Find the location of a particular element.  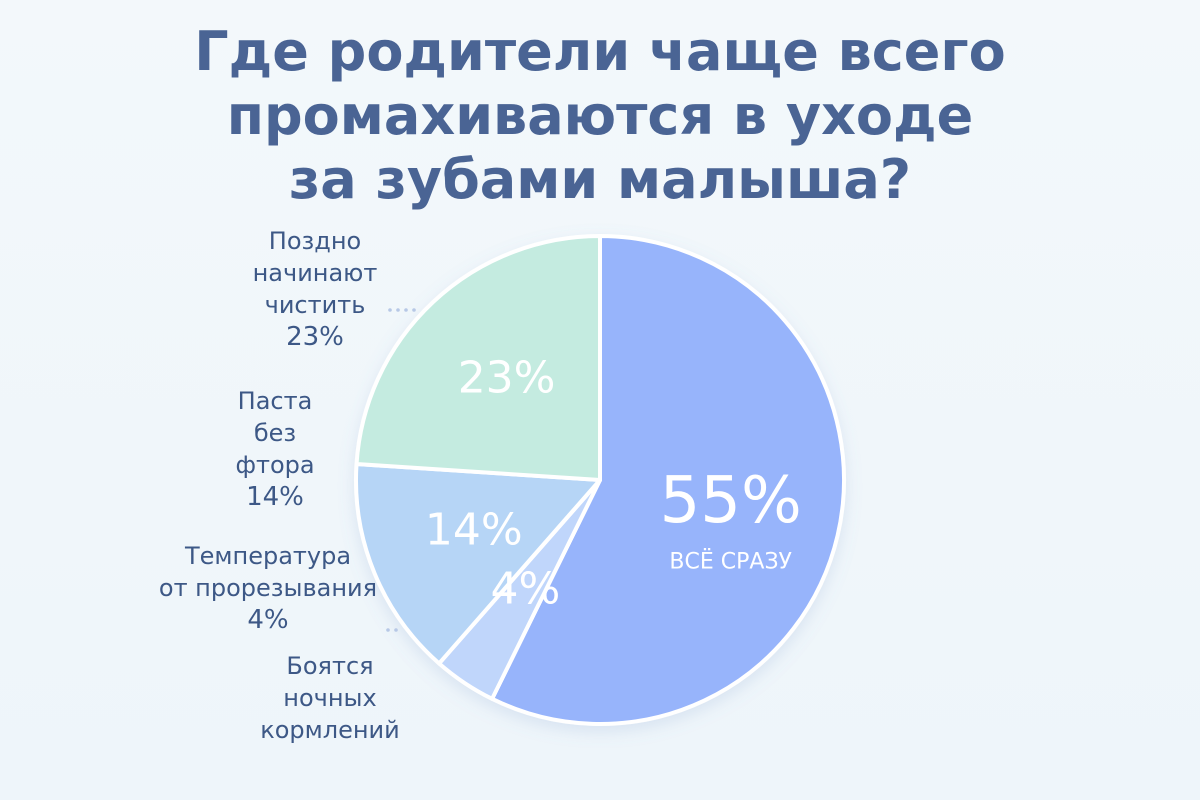

legend-teething-line-2: от прорезывания is located at coordinates (268, 588).